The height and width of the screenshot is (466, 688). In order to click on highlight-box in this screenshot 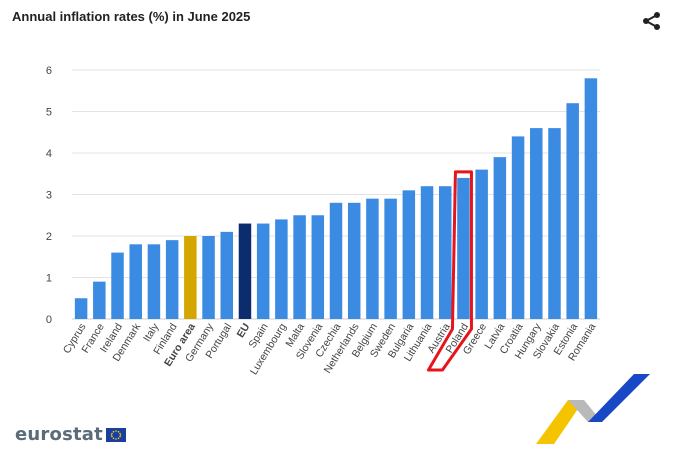, I will do `click(449, 271)`.